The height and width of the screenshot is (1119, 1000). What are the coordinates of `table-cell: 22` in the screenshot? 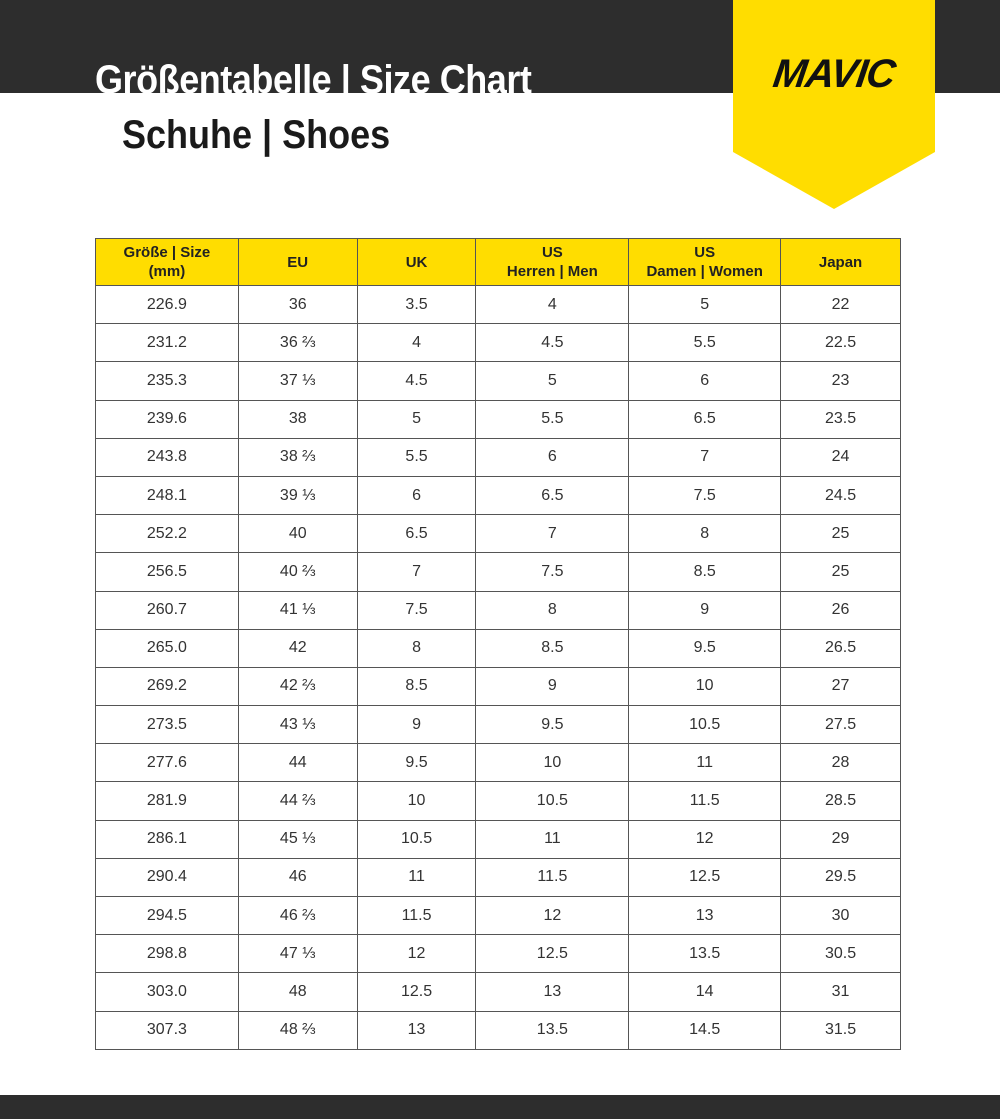 It's located at (840, 304).